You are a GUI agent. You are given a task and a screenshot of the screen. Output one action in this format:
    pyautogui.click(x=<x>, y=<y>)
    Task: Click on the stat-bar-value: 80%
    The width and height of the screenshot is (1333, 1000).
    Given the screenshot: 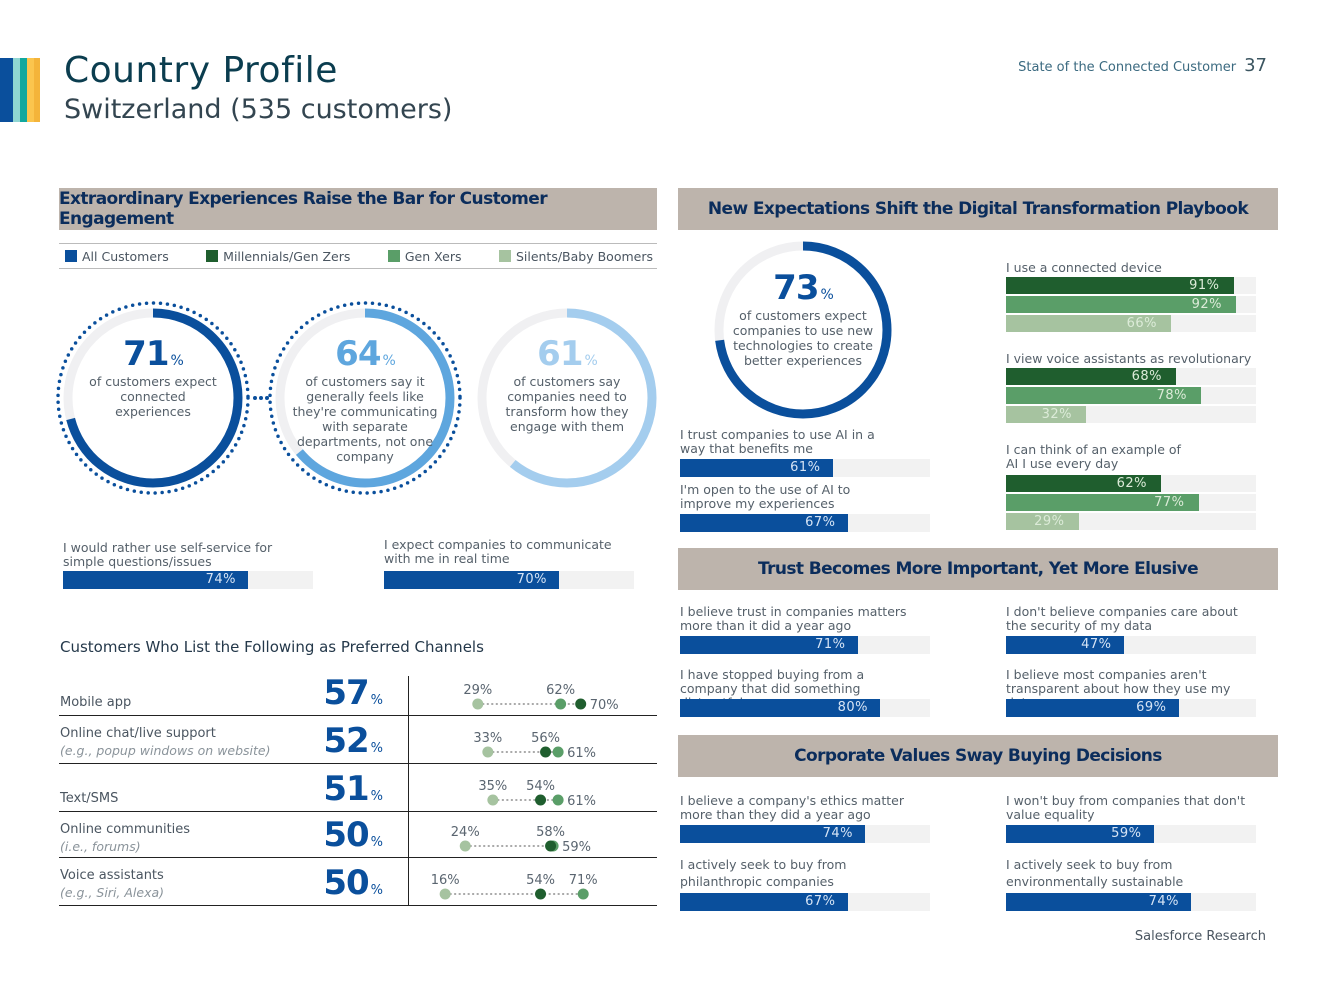 What is the action you would take?
    pyautogui.click(x=780, y=708)
    